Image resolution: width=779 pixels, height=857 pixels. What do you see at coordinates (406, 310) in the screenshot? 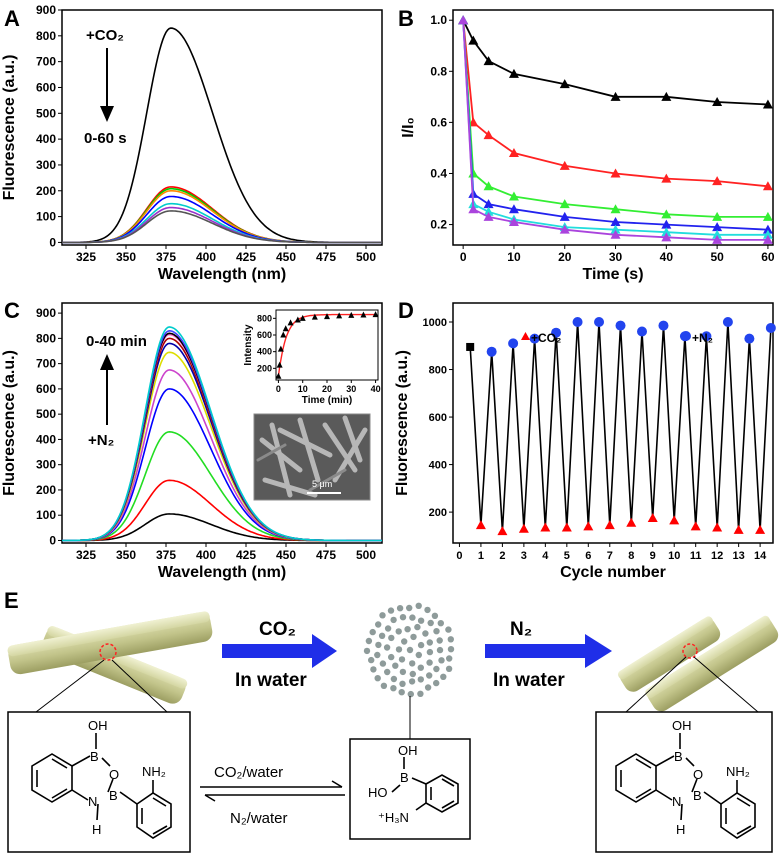
I see `panel-label-d: D` at bounding box center [406, 310].